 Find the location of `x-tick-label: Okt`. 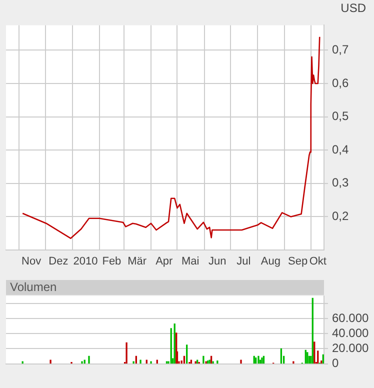

x-tick-label: Okt is located at coordinates (317, 262).